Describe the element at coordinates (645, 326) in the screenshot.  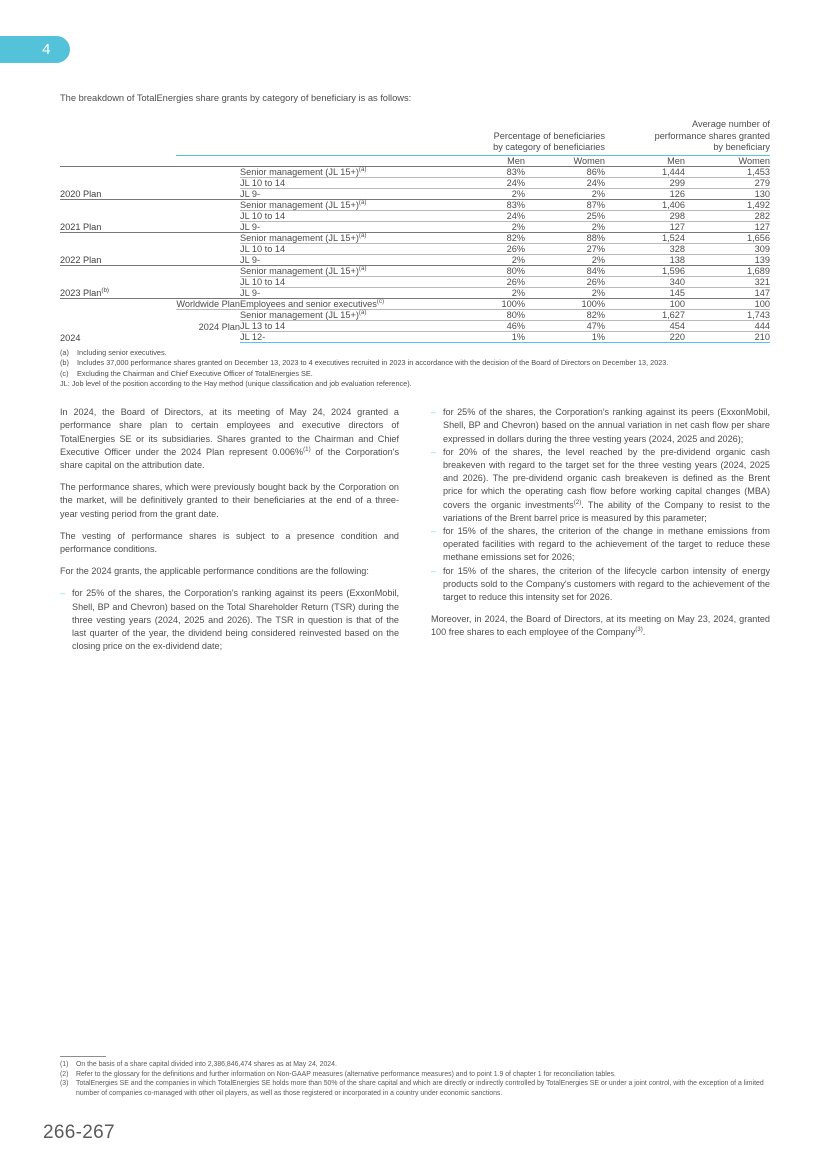
I see `avg-men: 454` at that location.